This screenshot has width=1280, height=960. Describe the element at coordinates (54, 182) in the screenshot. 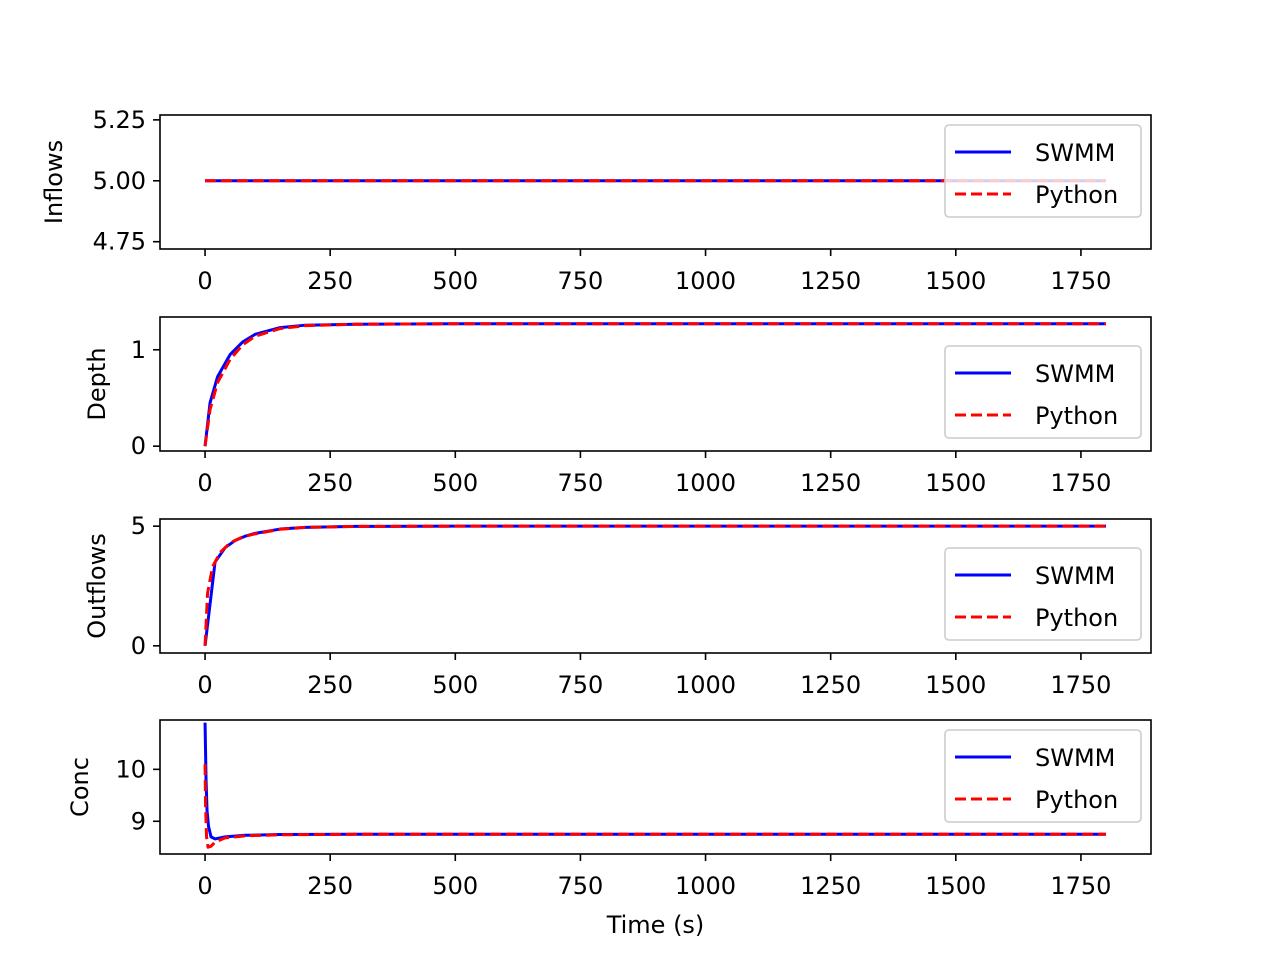

I see `y-axis-label: Inflows` at that location.